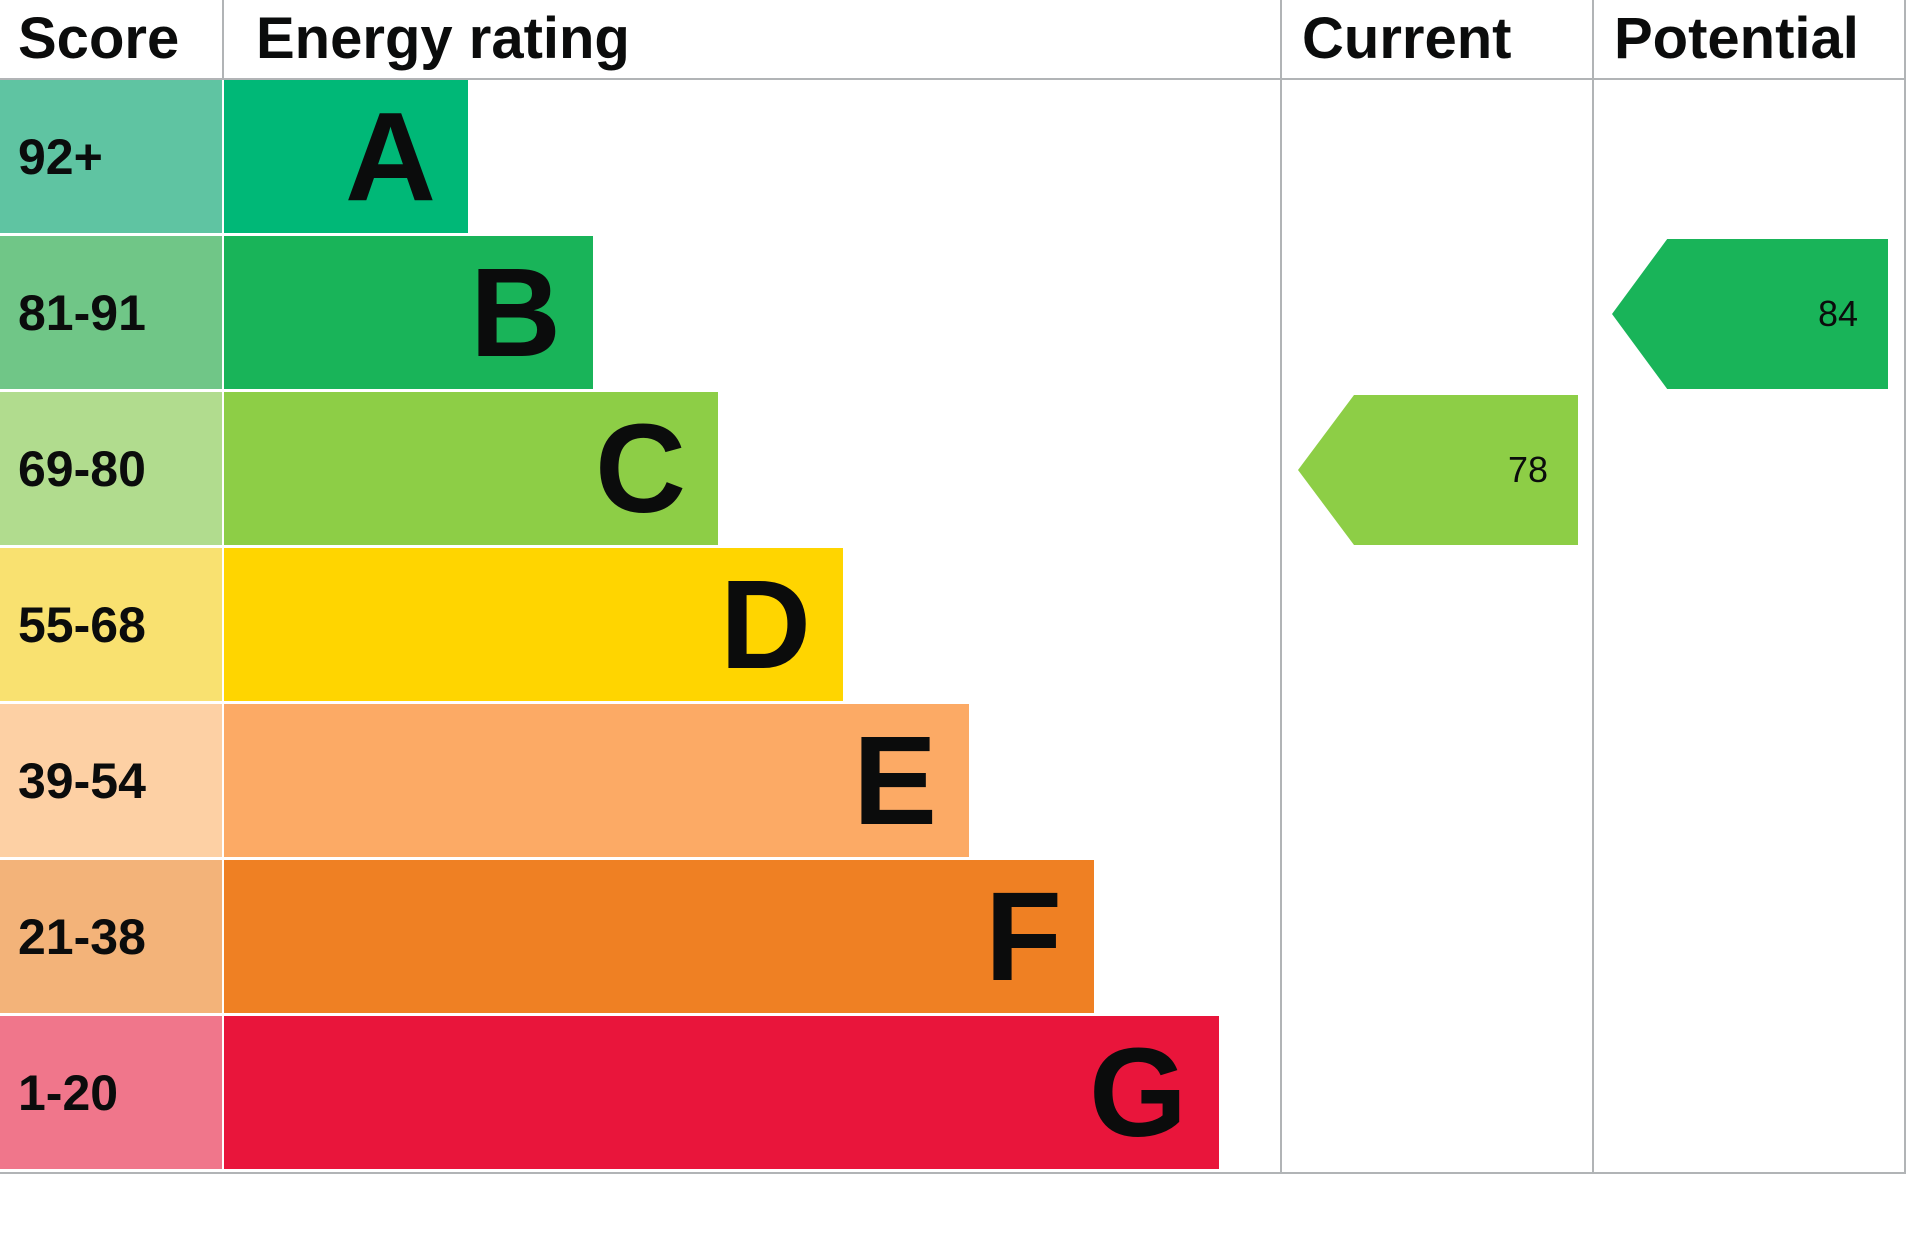 The width and height of the screenshot is (1920, 1249). What do you see at coordinates (111, 624) in the screenshot?
I see `score-range-d: 55-68` at bounding box center [111, 624].